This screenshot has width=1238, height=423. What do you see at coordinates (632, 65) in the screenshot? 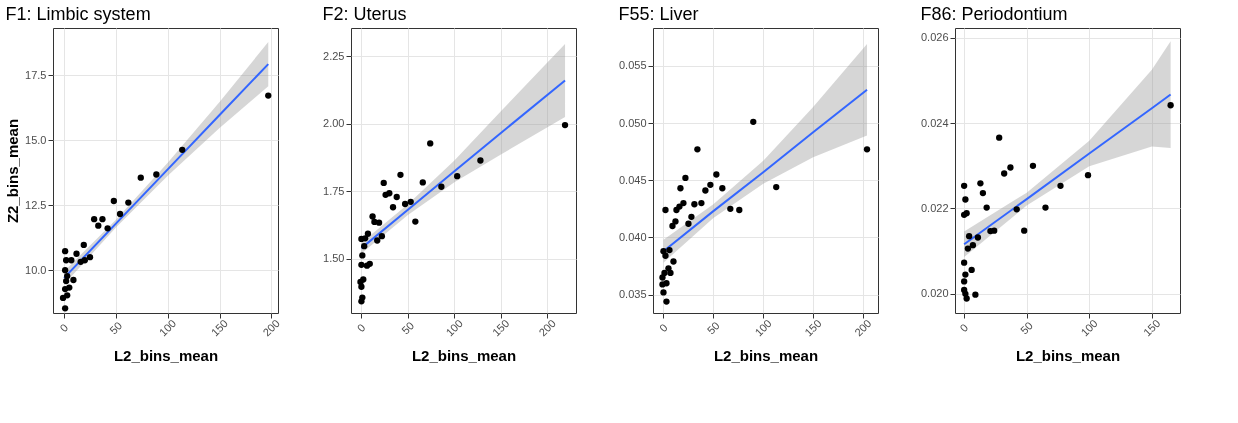
I see `y-tick-label: 0.055` at bounding box center [632, 65].